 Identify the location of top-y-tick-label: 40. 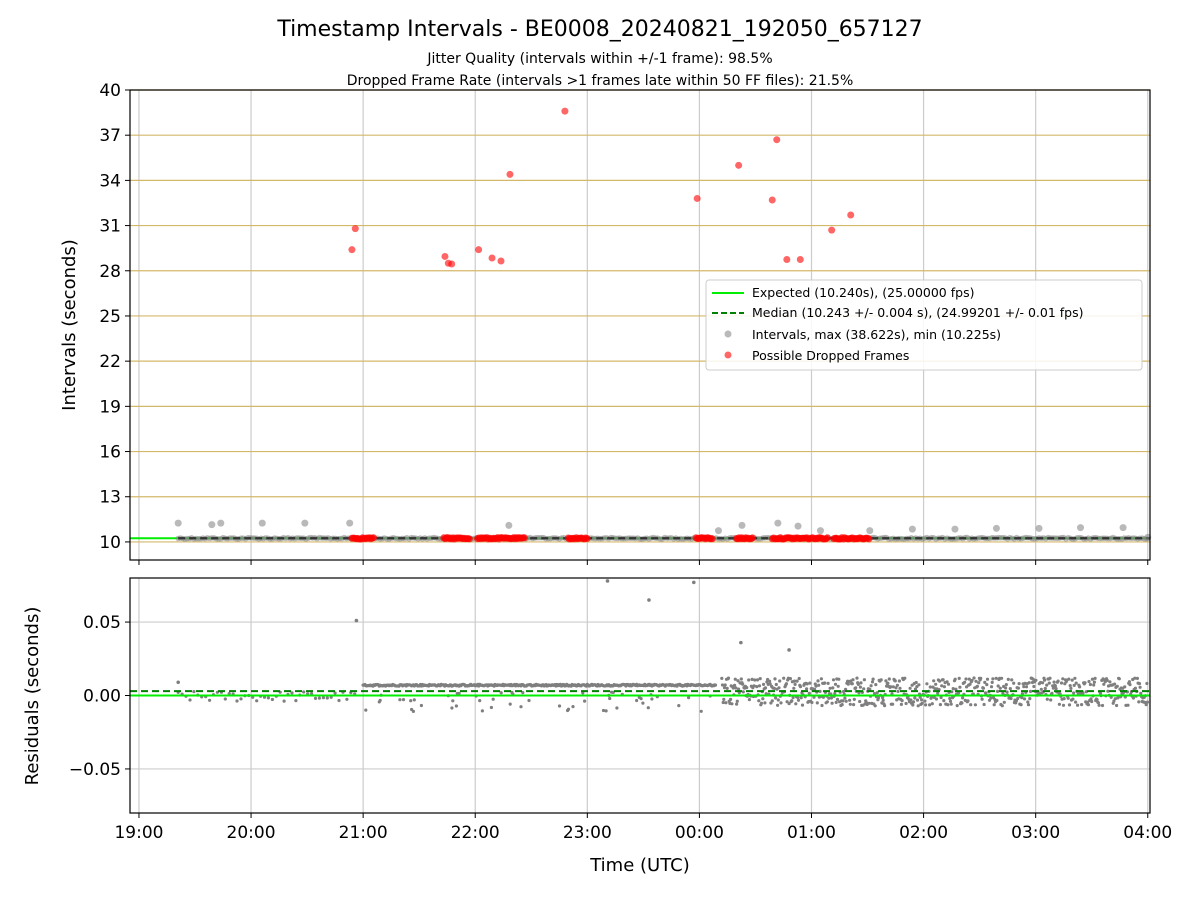
(110, 91).